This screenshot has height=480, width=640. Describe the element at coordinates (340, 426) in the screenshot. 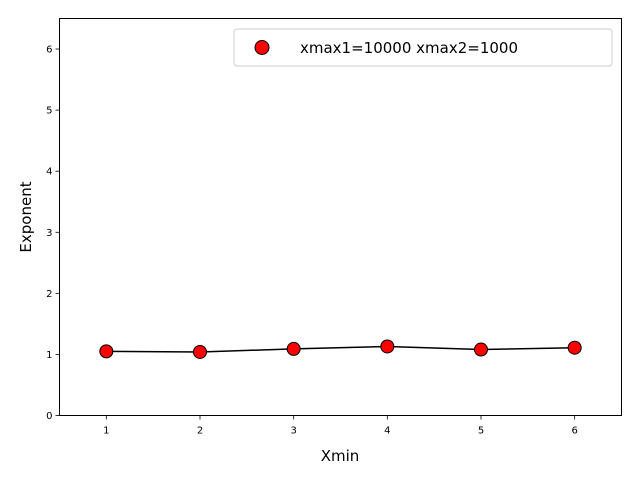

I see `x-axis-ticks: 1 2 3 4 5 6` at that location.